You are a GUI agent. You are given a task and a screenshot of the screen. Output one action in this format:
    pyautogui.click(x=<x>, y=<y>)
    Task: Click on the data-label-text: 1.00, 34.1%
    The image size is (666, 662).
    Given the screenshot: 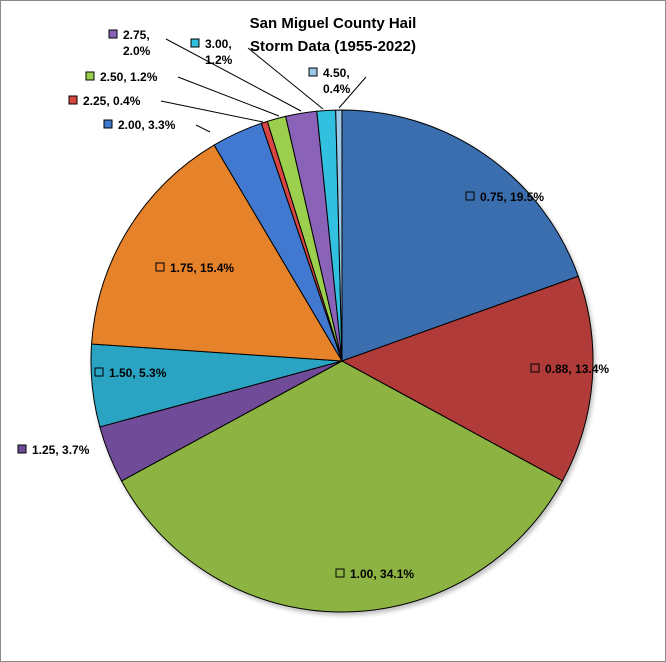 What is the action you would take?
    pyautogui.click(x=382, y=574)
    